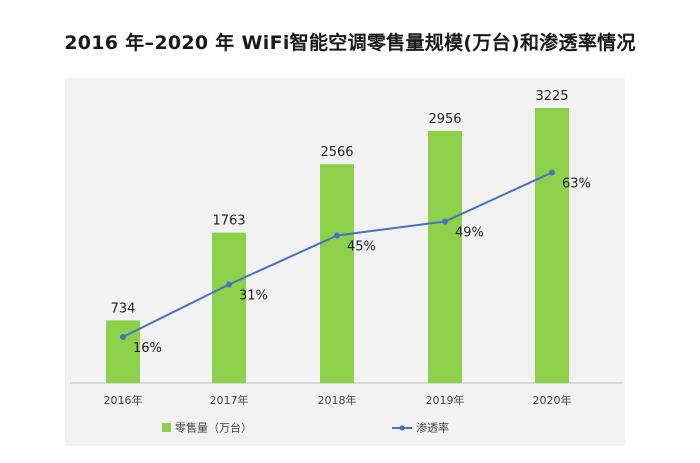 The height and width of the screenshot is (463, 700). Describe the element at coordinates (402, 428) in the screenshot. I see `legend-line-marker` at that location.